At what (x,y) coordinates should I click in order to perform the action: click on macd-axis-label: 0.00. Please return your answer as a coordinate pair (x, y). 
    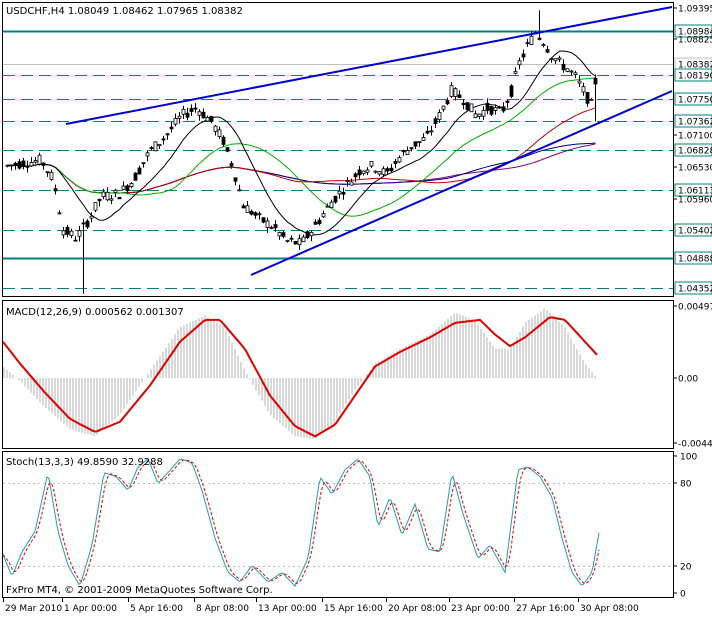
    Looking at the image, I should click on (685, 380).